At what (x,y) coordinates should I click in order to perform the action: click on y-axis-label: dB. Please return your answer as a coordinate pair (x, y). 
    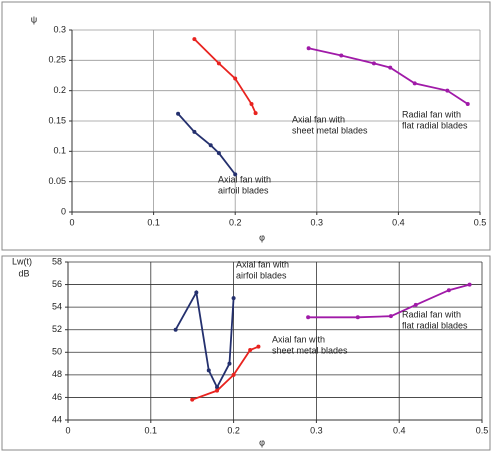
    Looking at the image, I should click on (23, 273).